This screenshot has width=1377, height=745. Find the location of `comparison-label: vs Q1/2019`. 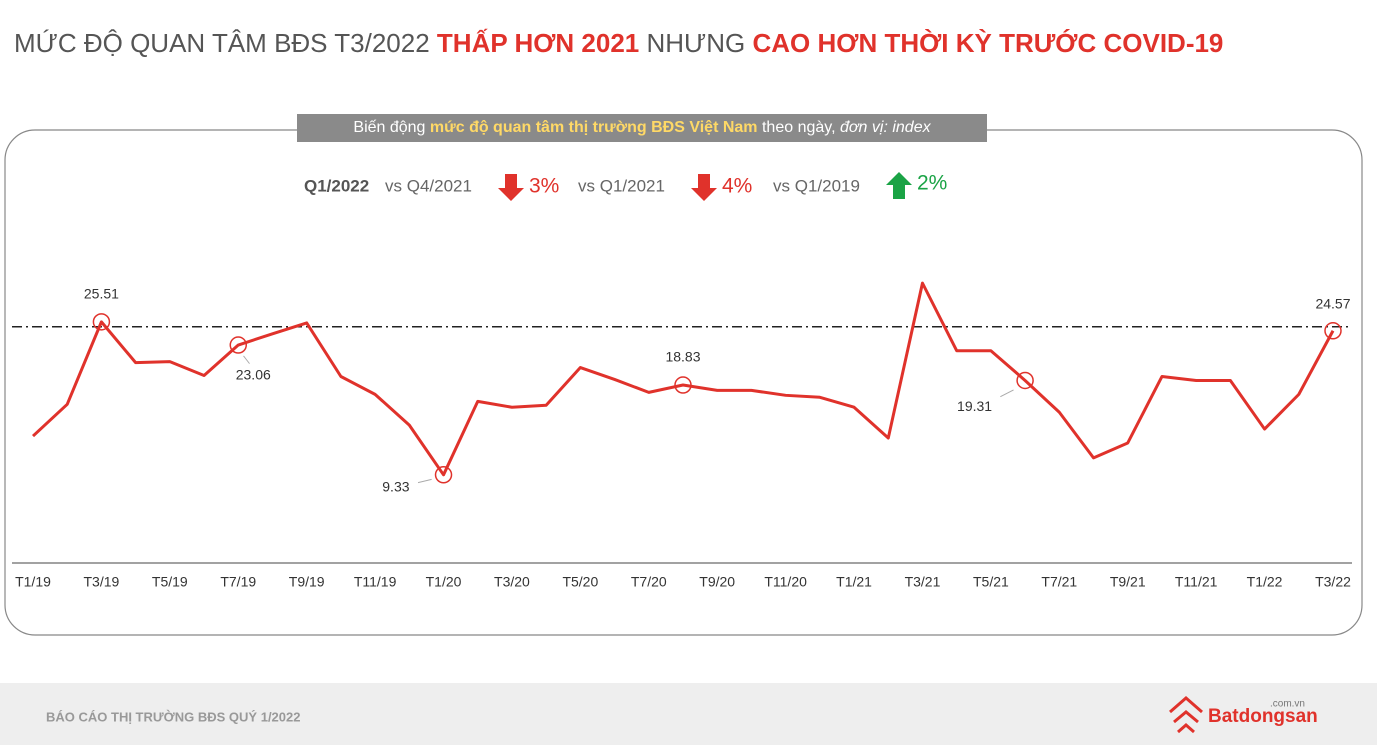

comparison-label: vs Q1/2019 is located at coordinates (816, 185).